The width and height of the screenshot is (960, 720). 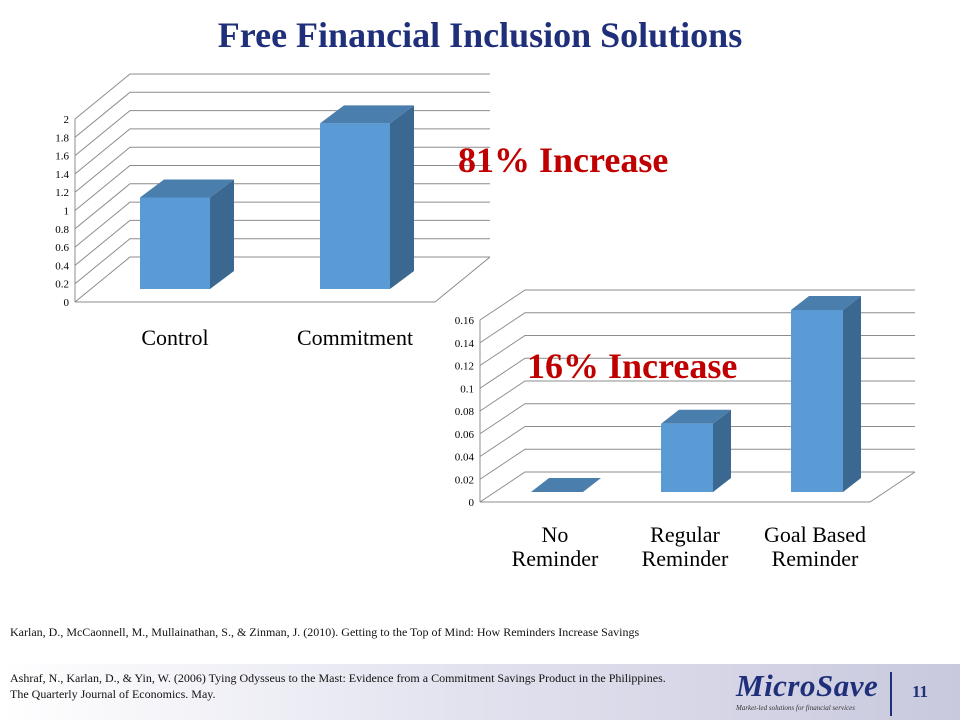 I want to click on category-label: No Reminder, so click(x=555, y=546).